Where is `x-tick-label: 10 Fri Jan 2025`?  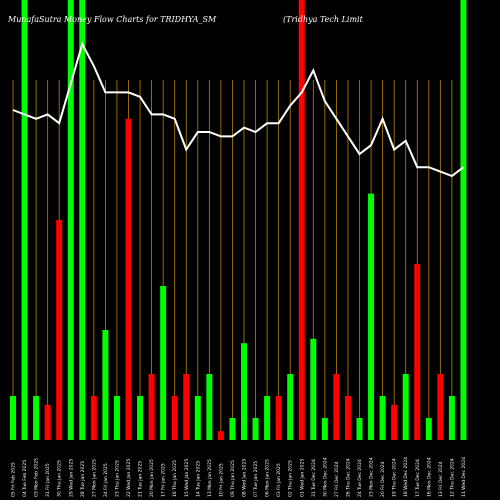
x-tick-label: 10 Fri Jan 2025 is located at coordinates (221, 480).